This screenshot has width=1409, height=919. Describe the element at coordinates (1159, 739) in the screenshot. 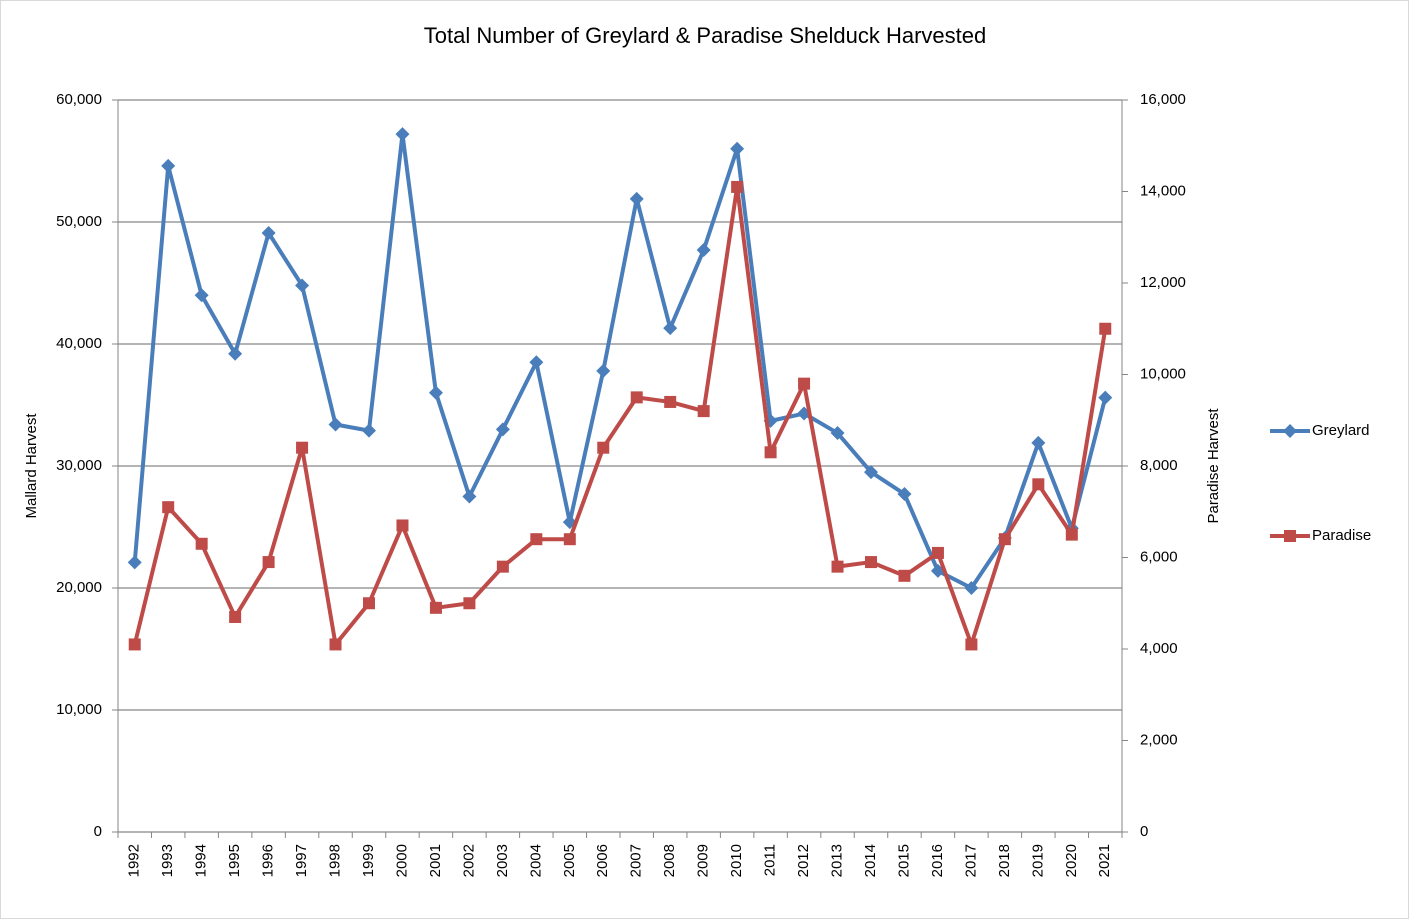

I see `y2-tick-label: 2,000` at that location.